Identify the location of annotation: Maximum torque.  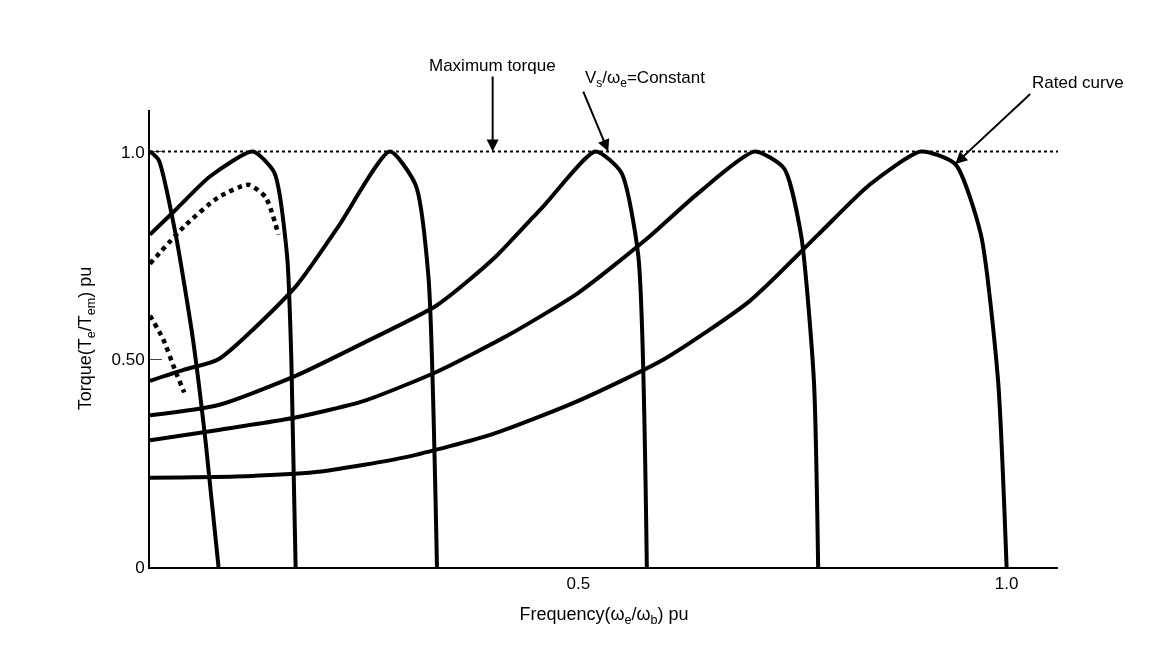
(492, 65).